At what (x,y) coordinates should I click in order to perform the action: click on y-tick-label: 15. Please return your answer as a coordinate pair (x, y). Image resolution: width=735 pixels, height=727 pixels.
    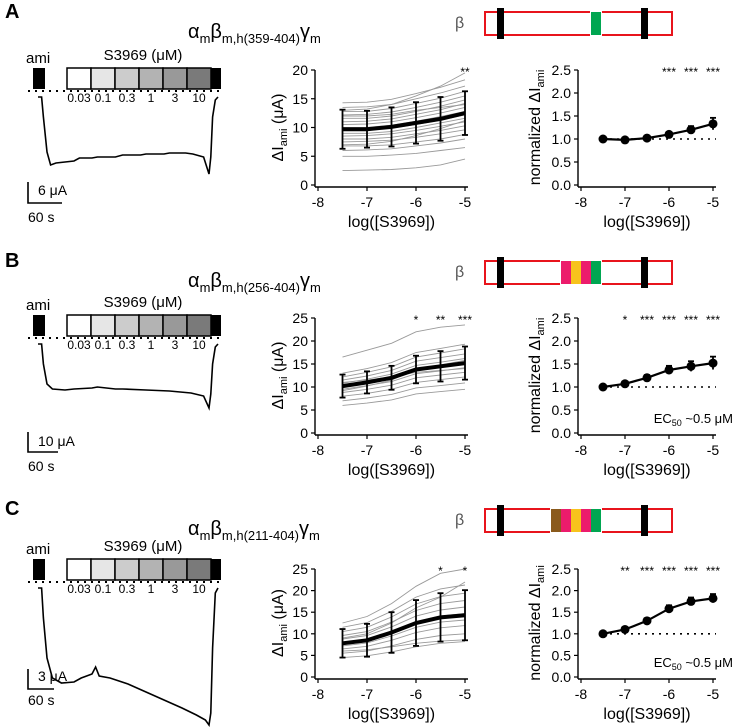
    Looking at the image, I should click on (300, 99).